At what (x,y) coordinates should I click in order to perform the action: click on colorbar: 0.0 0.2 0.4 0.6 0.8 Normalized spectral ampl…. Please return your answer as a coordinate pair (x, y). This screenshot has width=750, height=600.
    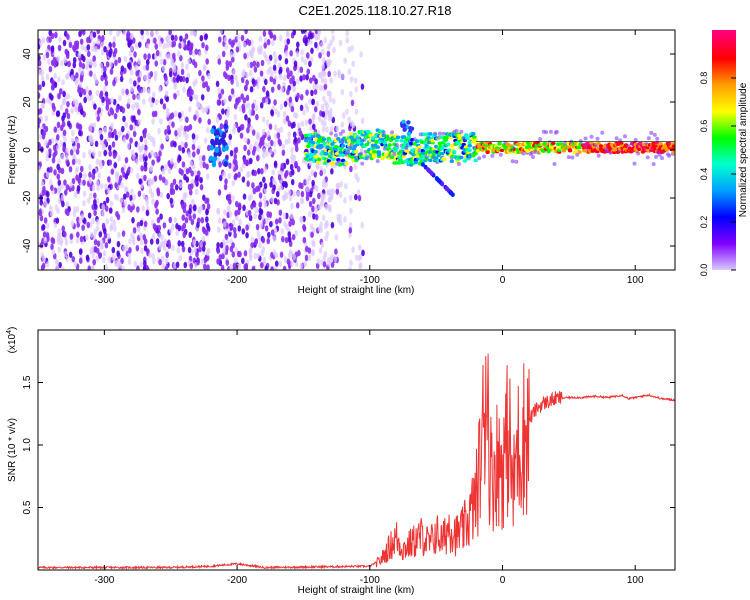
    Looking at the image, I should click on (724, 153).